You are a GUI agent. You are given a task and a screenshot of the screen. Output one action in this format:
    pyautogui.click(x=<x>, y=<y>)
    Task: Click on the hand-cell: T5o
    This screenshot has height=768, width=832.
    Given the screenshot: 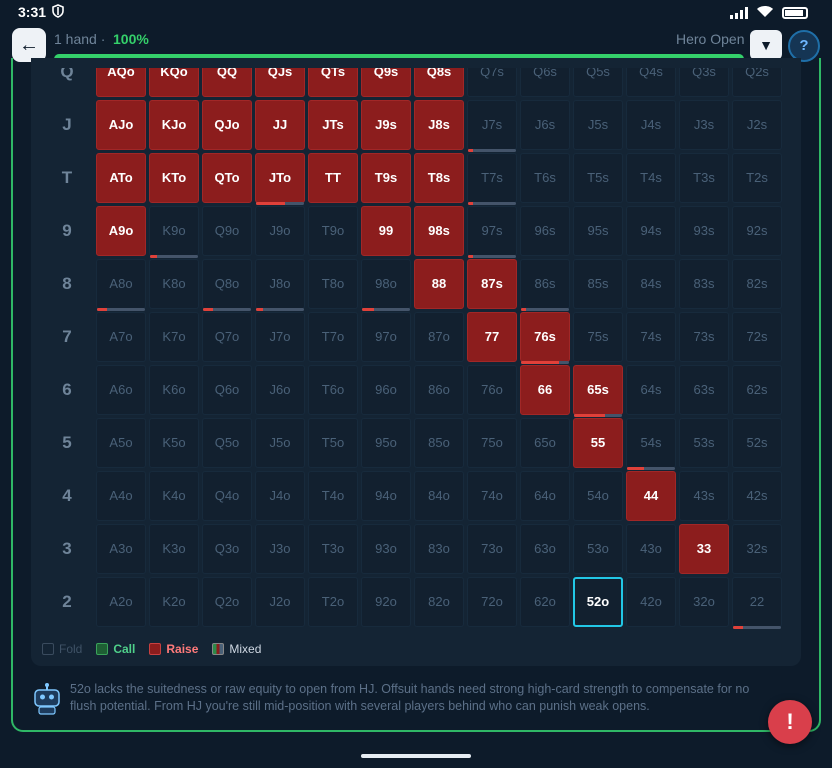 What is the action you would take?
    pyautogui.click(x=333, y=443)
    